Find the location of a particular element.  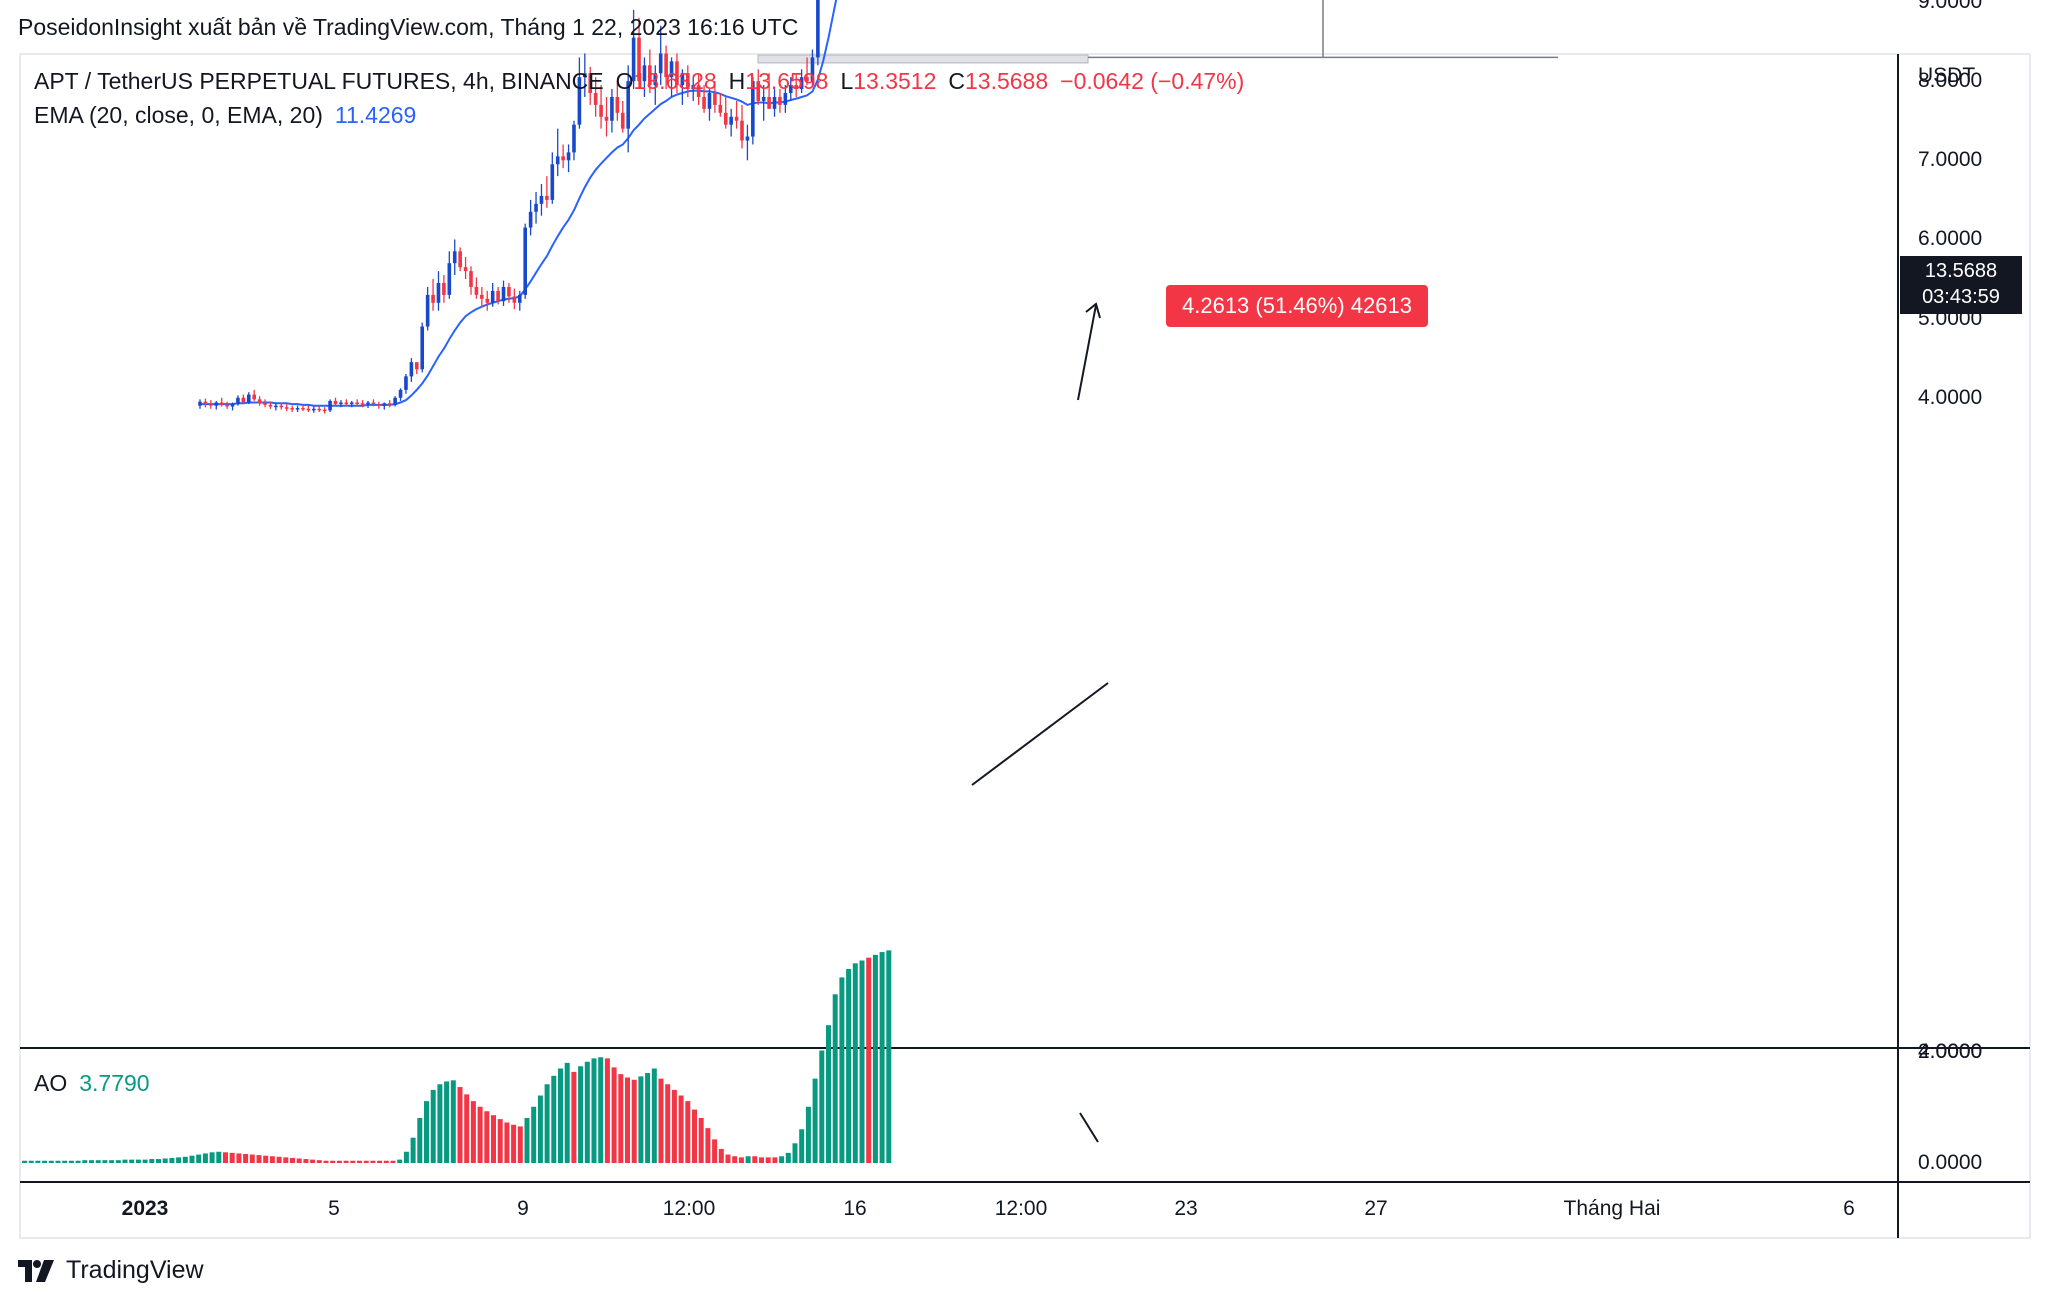

ema-legend: EMA (20, close, 0, EMA, 20) 11.4269 is located at coordinates (225, 115).